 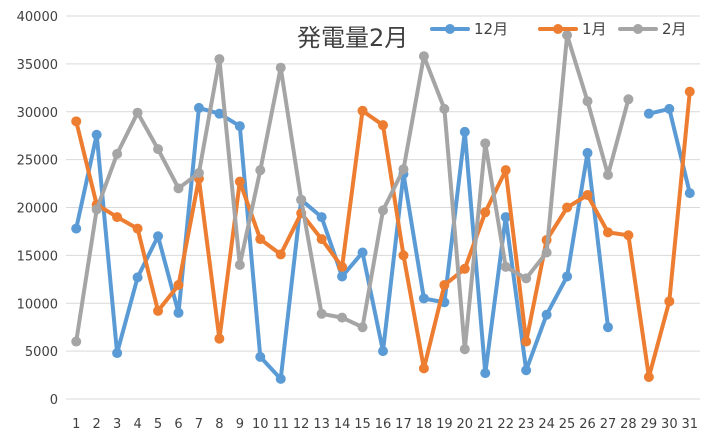 What do you see at coordinates (608, 424) in the screenshot?
I see `x-tick-label: 27` at bounding box center [608, 424].